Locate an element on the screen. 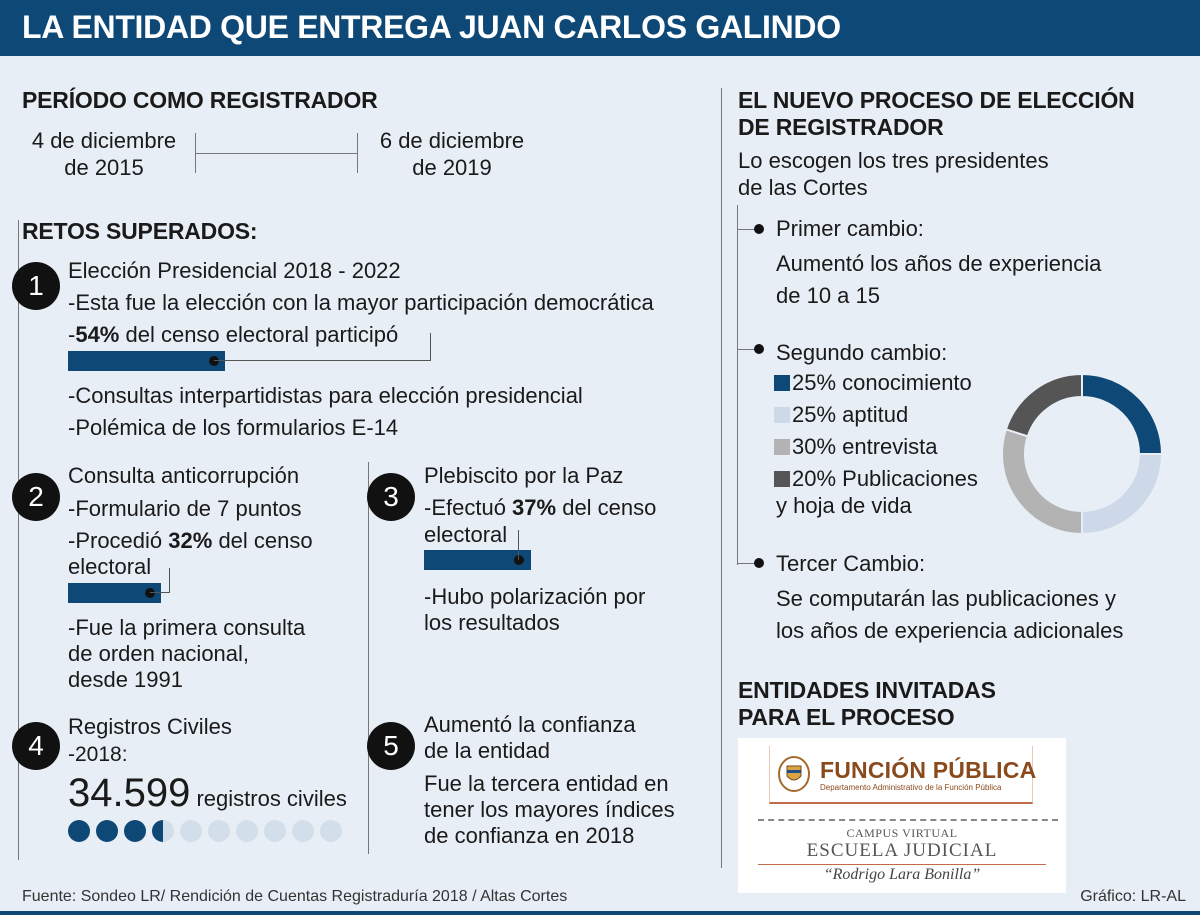 The width and height of the screenshot is (1200, 915). reto-5-title-line2: de la entidad is located at coordinates (487, 750).